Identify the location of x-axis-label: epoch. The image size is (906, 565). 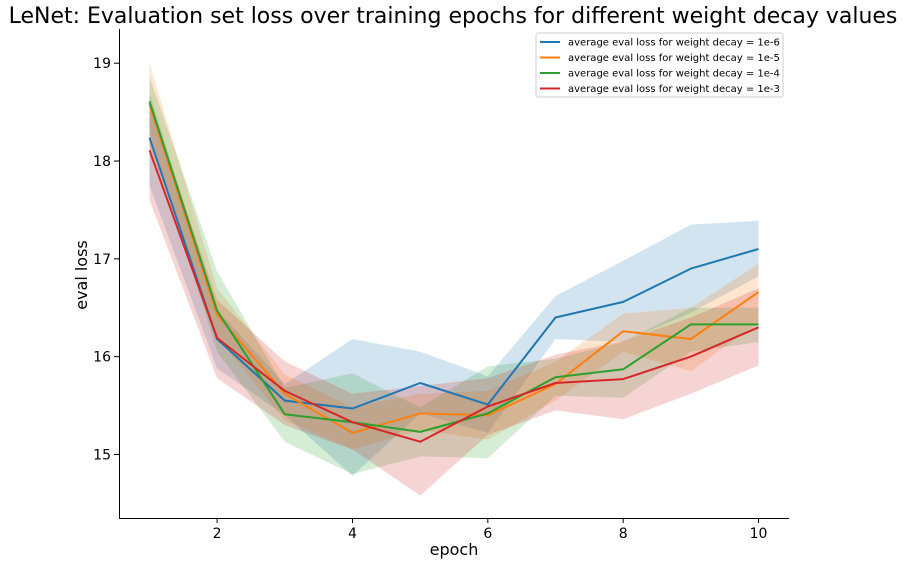
(454, 549).